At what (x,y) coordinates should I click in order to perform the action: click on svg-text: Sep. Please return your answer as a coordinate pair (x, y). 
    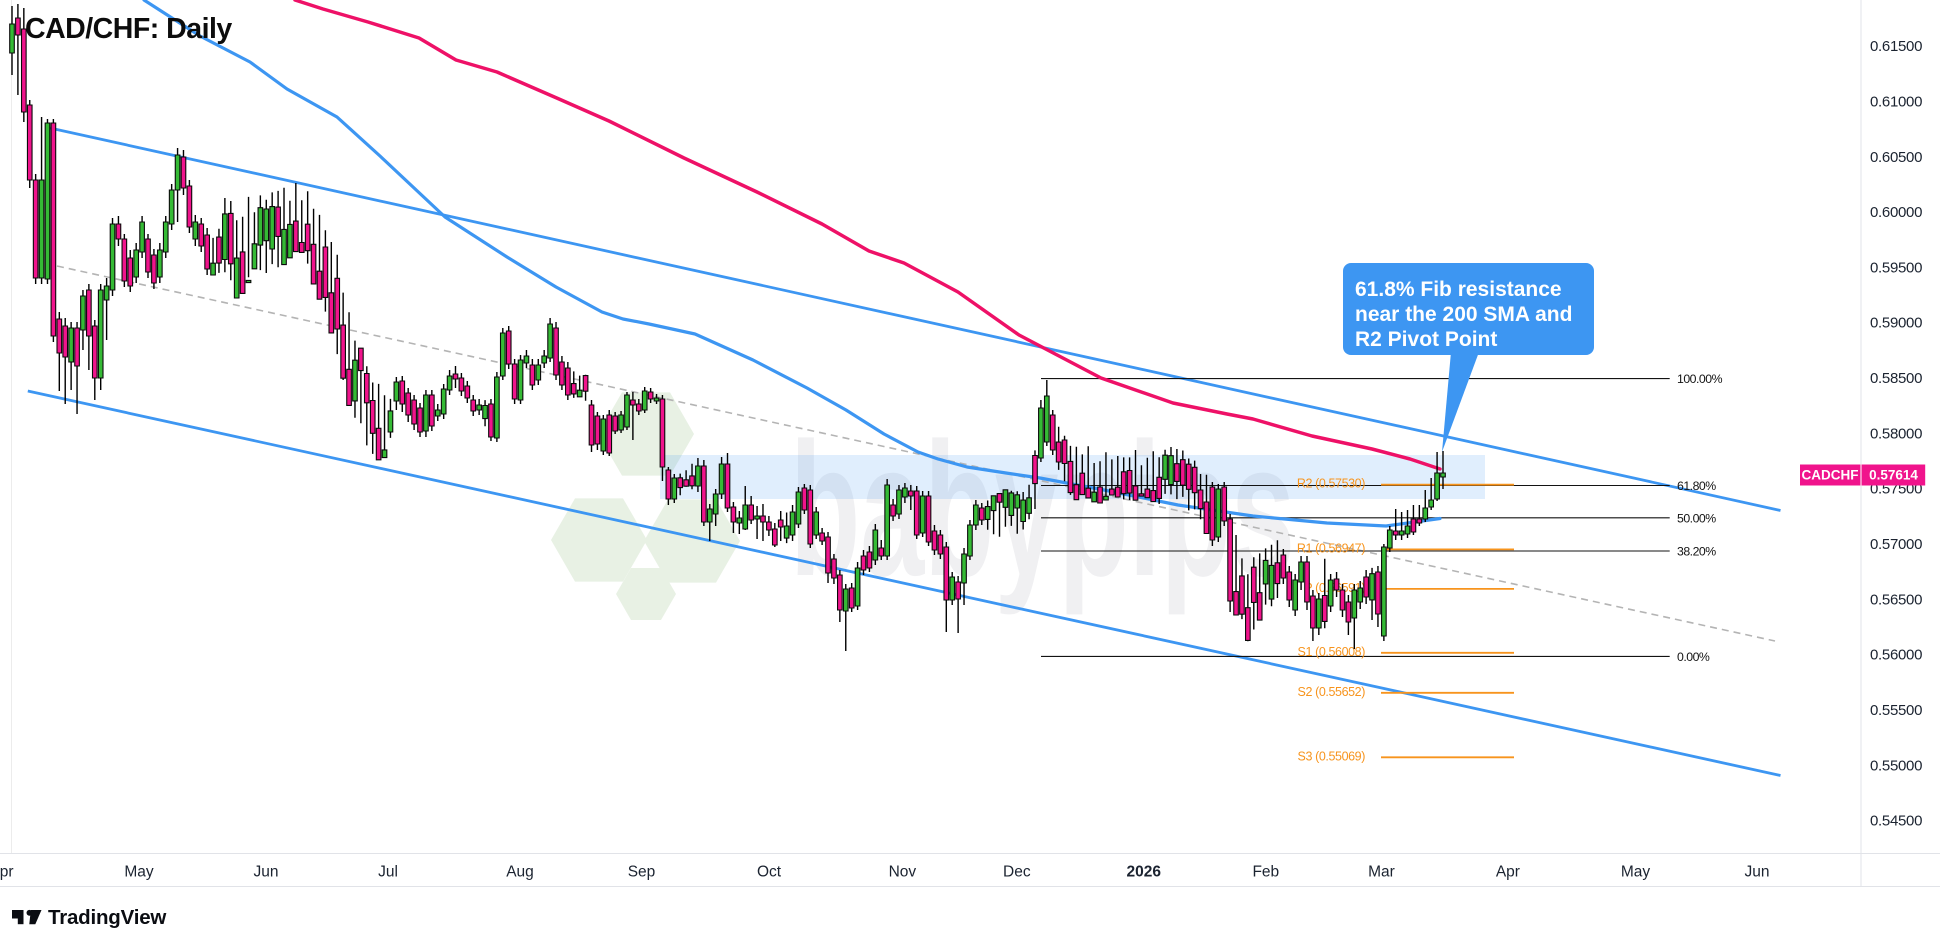
    Looking at the image, I should click on (642, 872).